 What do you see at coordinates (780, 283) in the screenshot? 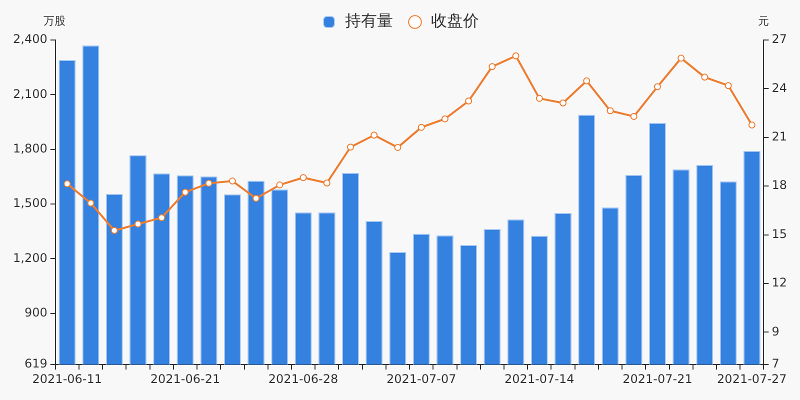
I see `y2-tick-label: 12` at bounding box center [780, 283].